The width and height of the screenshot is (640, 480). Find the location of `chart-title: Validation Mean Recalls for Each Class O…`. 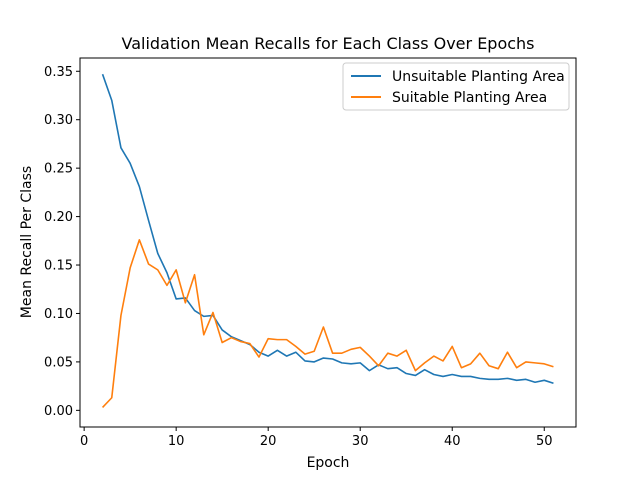

chart-title: Validation Mean Recalls for Each Class O… is located at coordinates (327, 43).